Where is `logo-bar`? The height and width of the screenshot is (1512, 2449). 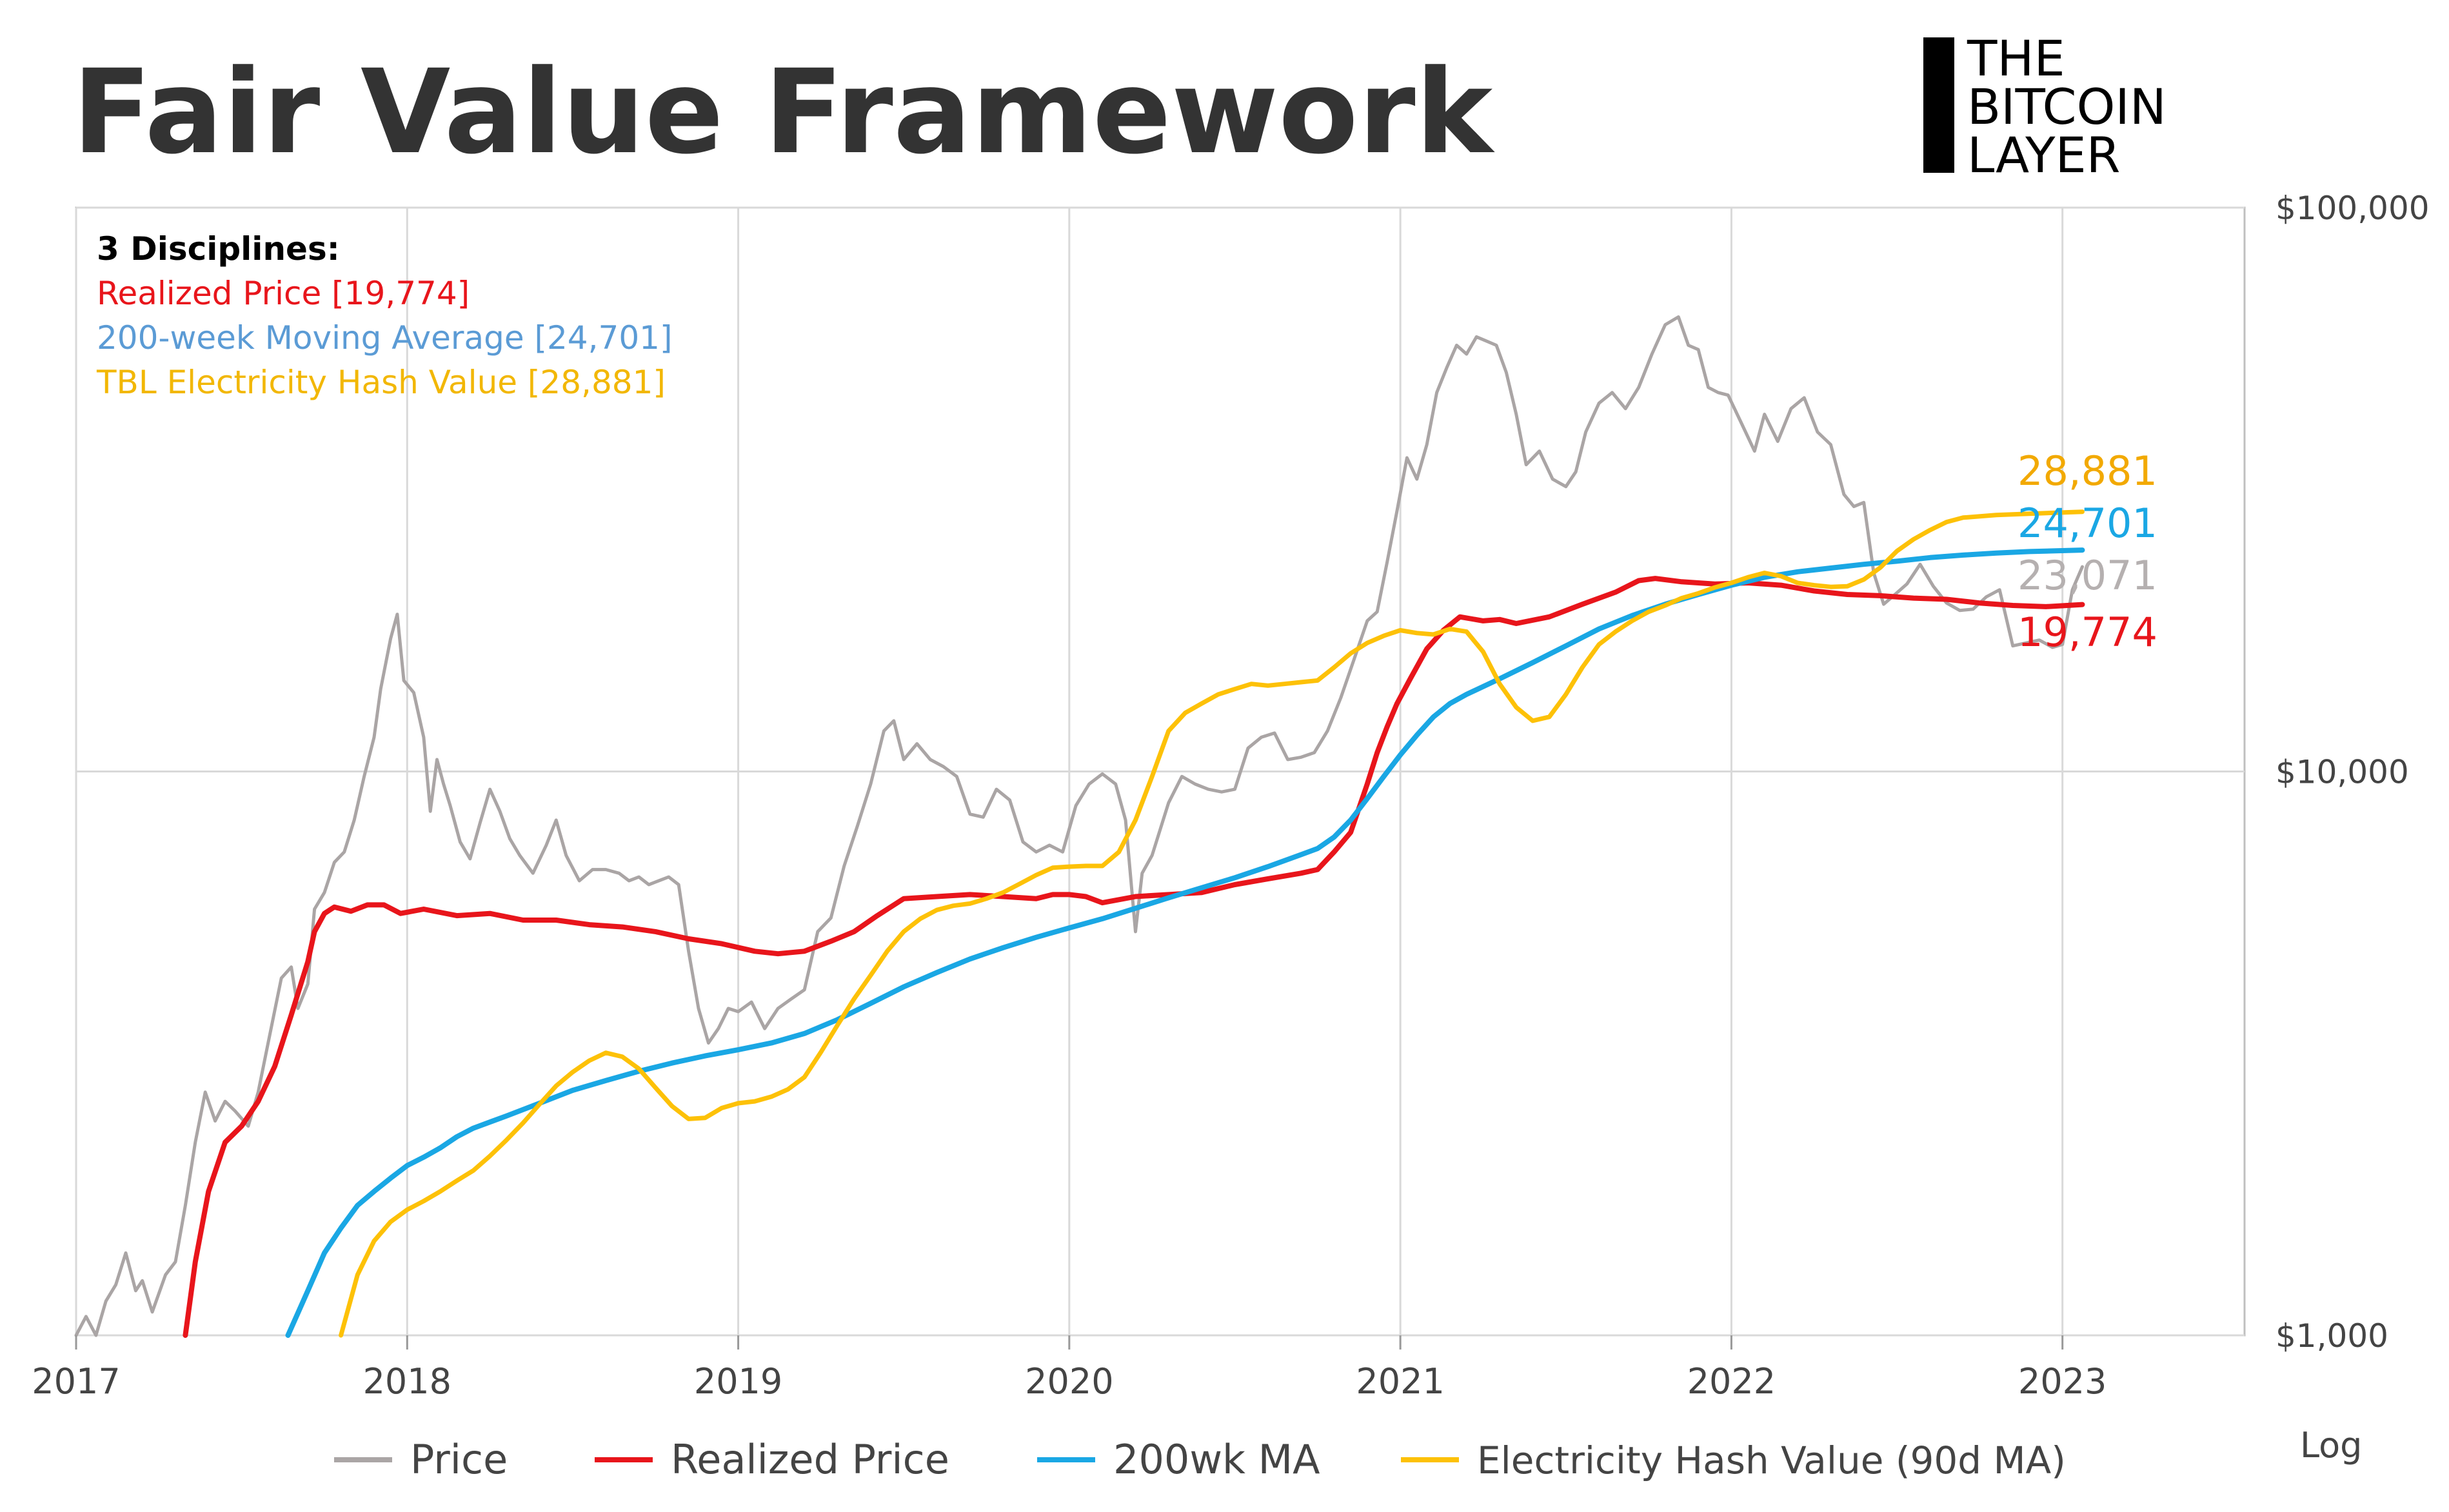 logo-bar is located at coordinates (1939, 105).